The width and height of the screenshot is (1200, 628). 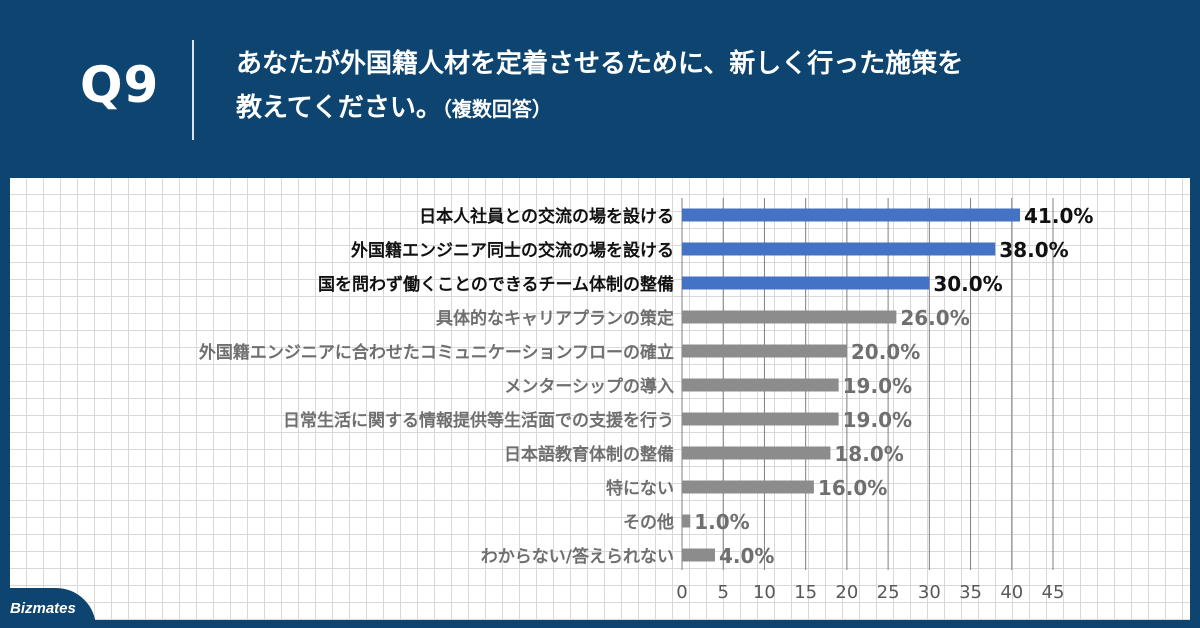 I want to click on x-tick-label: 40, so click(x=1011, y=592).